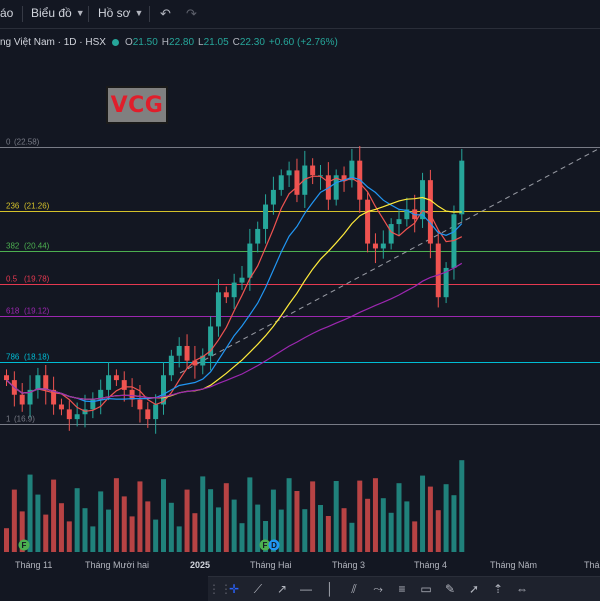 This screenshot has height=601, width=600. Describe the element at coordinates (220, 589) in the screenshot. I see `drag-handle-icon: ⋮⋮` at that location.